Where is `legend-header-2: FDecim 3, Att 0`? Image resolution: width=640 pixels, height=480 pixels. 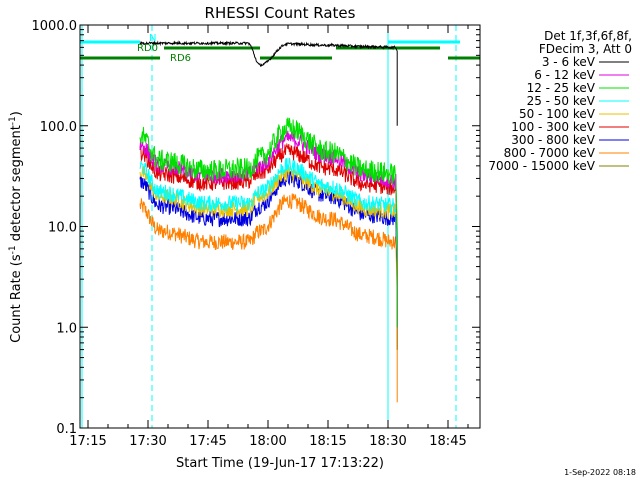 legend-header-2: FDecim 3, Att 0 is located at coordinates (585, 49).